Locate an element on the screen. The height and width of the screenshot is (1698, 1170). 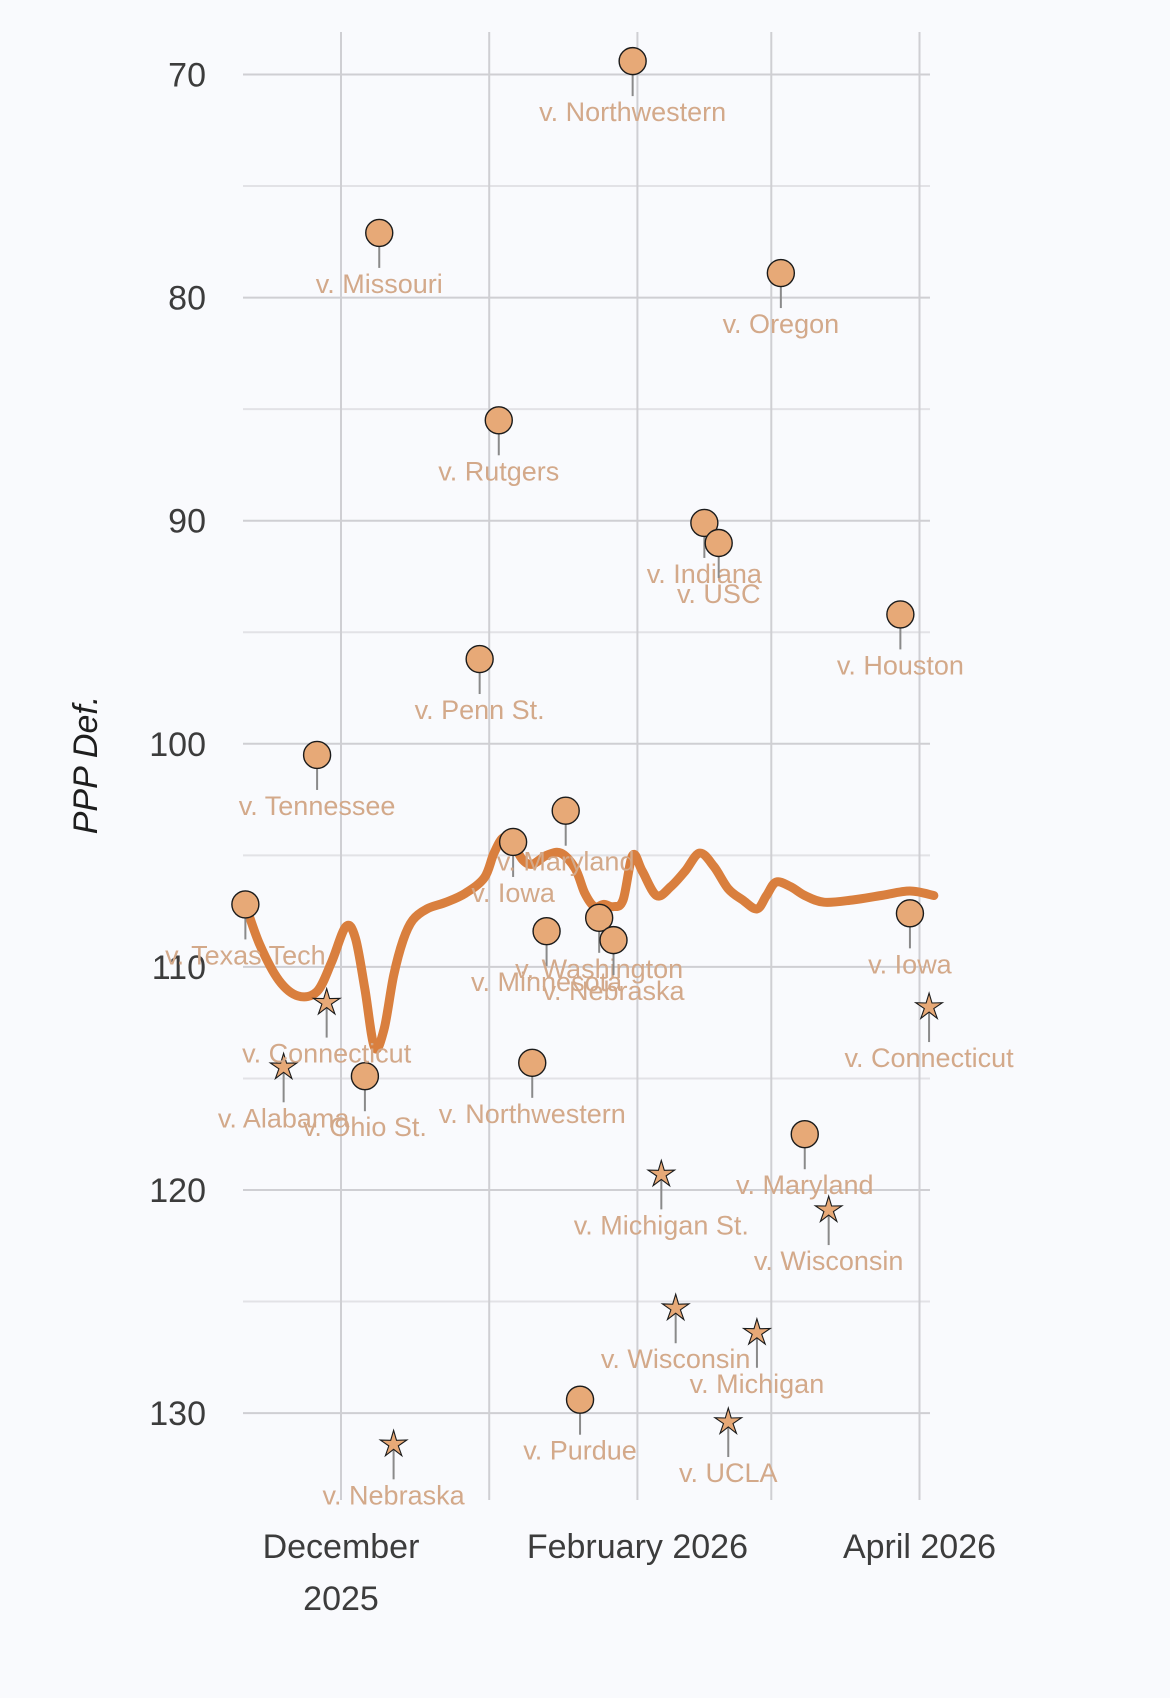
data-point: v. Iowa is located at coordinates (513, 867).